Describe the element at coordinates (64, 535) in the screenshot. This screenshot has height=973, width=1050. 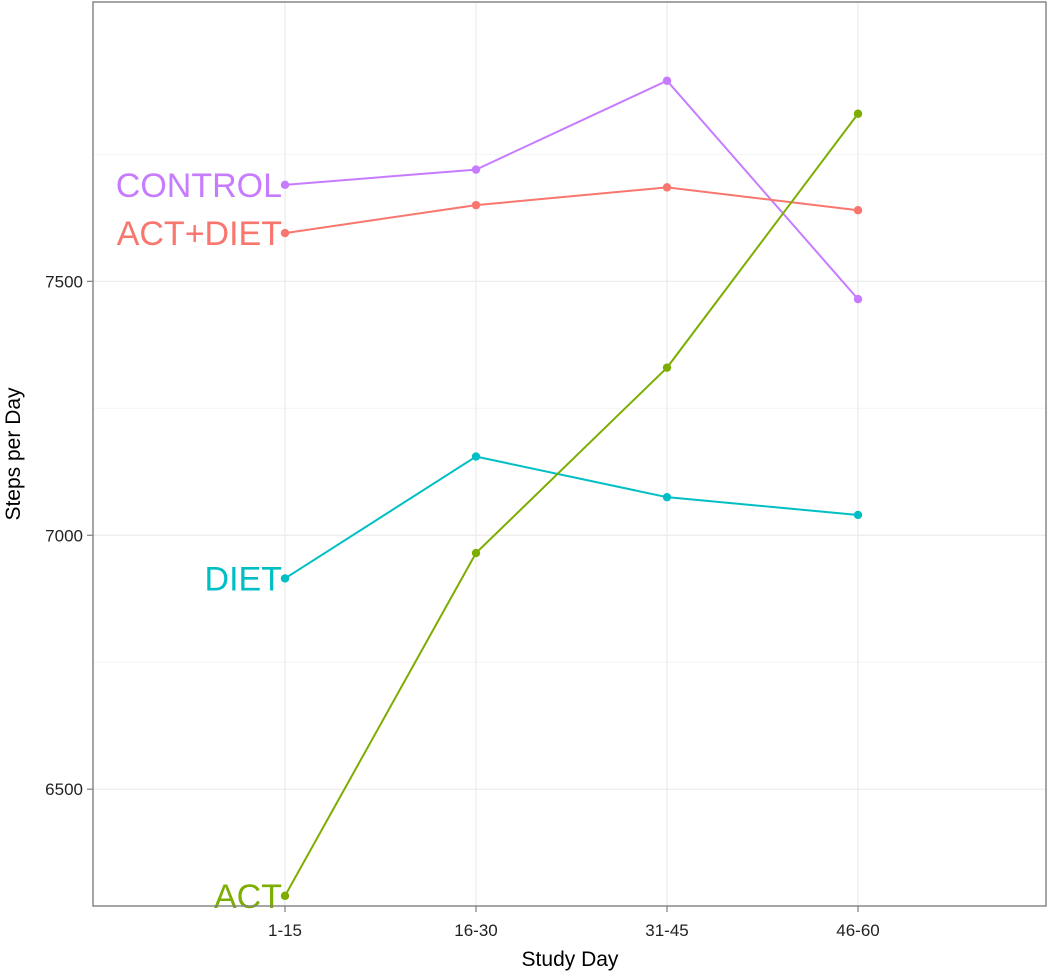
I see `y-tick-label: 7000` at that location.